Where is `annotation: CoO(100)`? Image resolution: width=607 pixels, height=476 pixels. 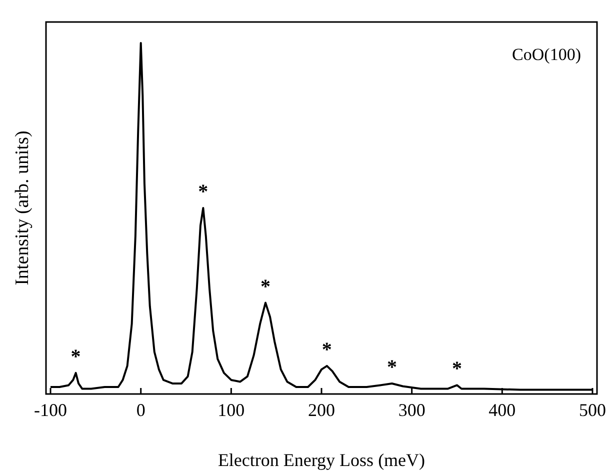
annotation: CoO(100) is located at coordinates (546, 54).